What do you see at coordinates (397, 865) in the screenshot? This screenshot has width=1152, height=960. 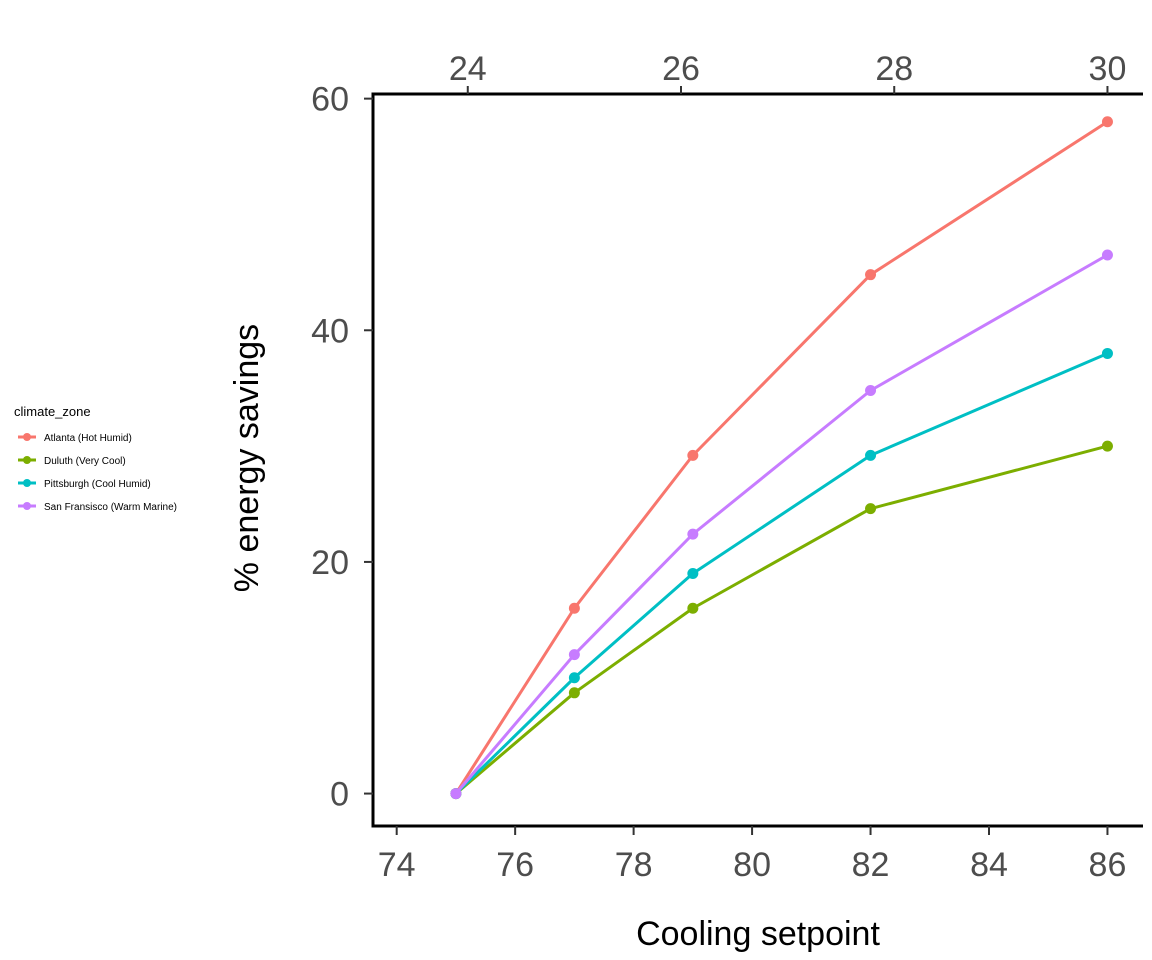 I see `x-tick-label: 74` at bounding box center [397, 865].